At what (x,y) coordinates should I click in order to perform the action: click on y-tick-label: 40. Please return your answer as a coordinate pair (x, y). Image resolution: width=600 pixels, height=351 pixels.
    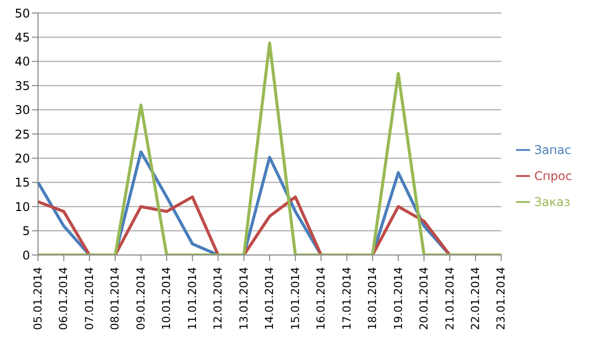
    Looking at the image, I should click on (22, 61).